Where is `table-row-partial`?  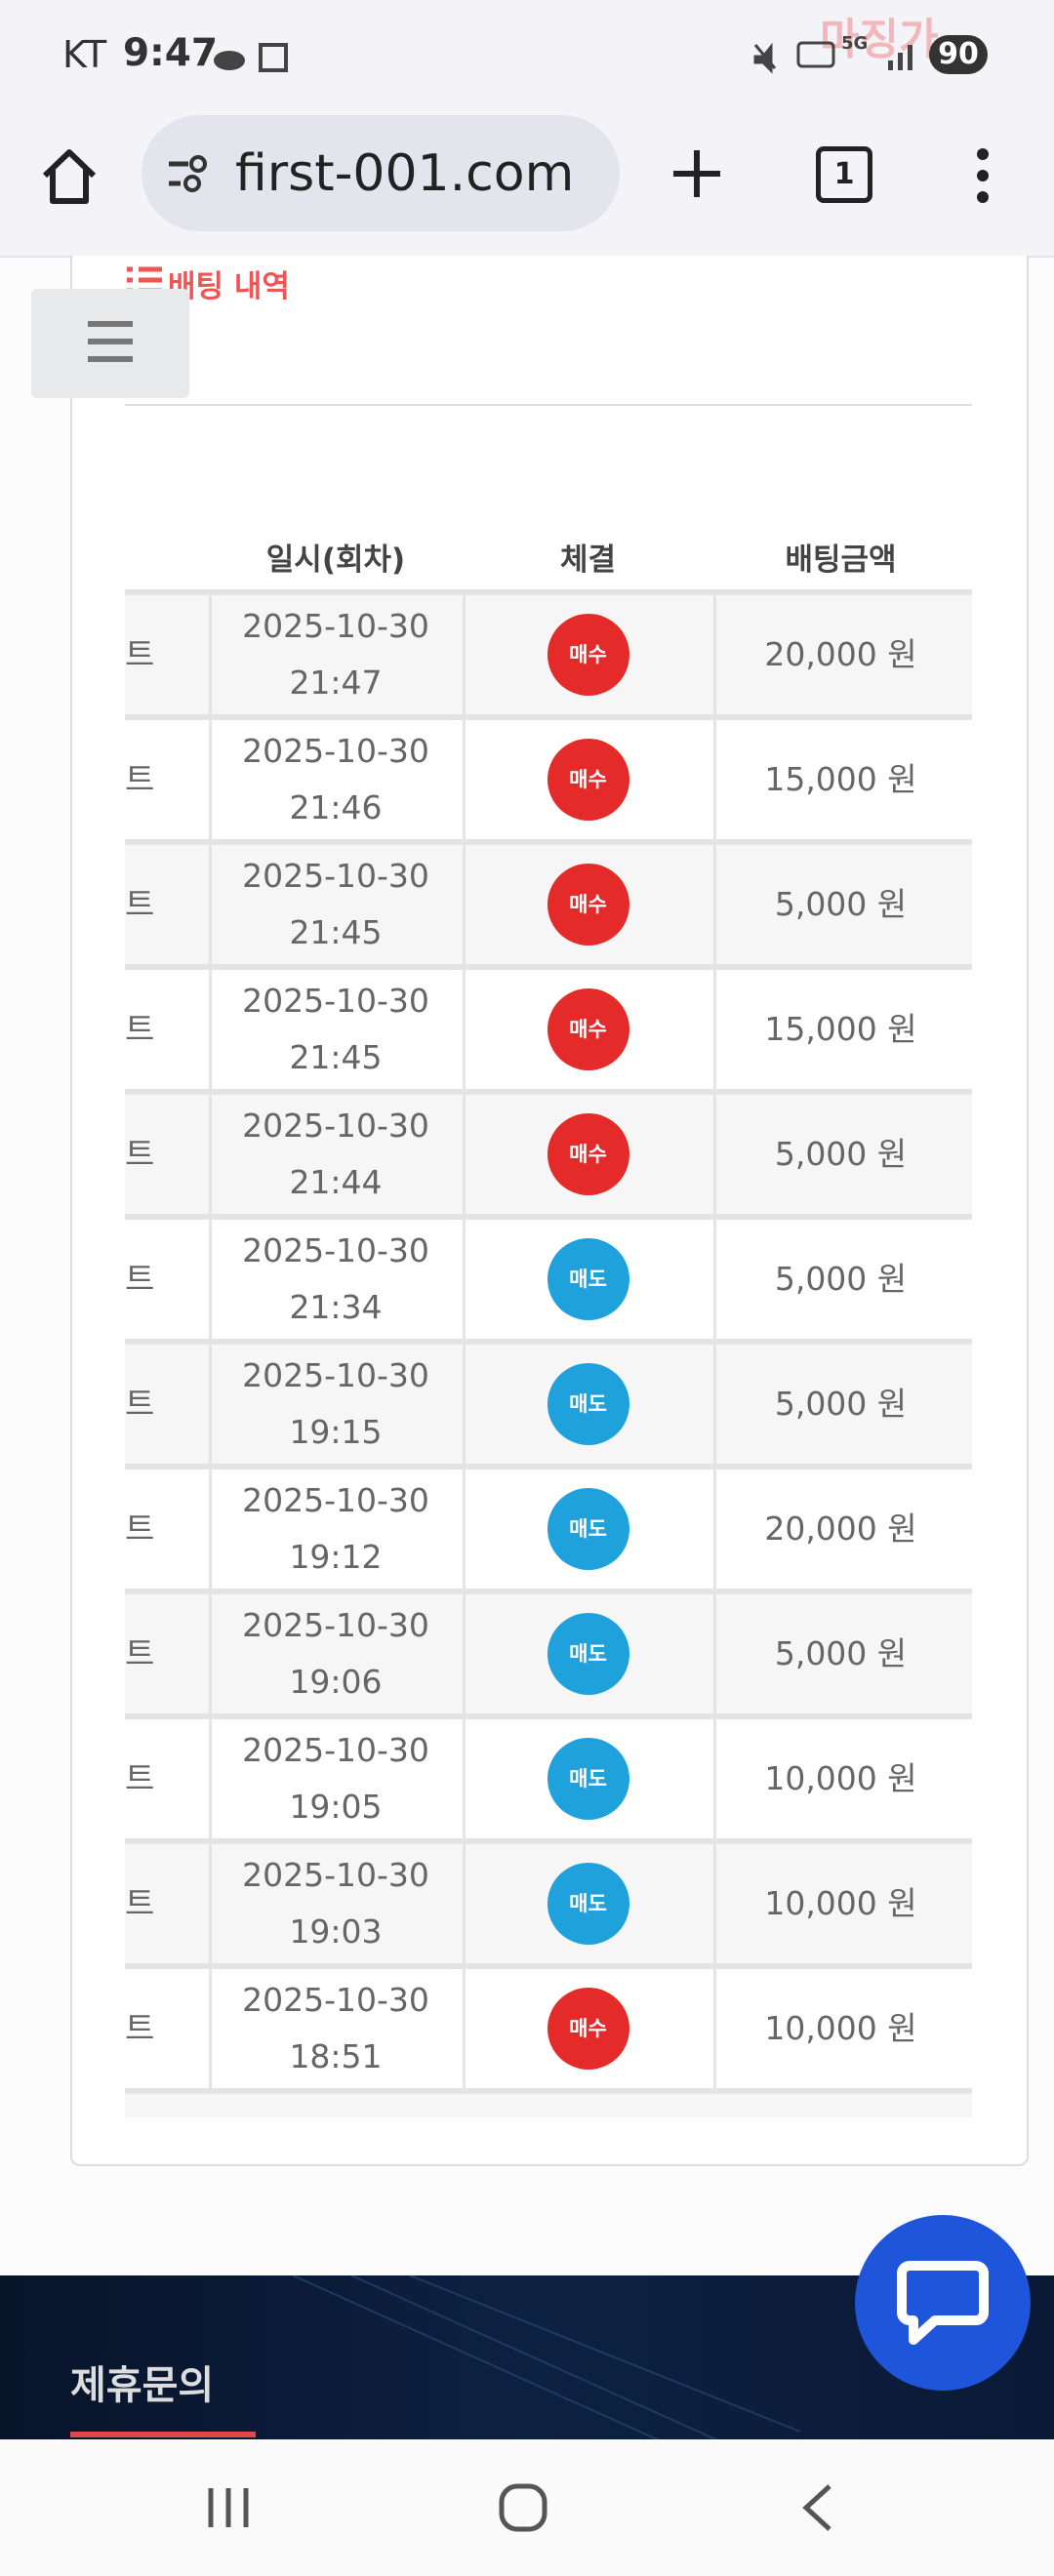
table-row-partial is located at coordinates (548, 2102).